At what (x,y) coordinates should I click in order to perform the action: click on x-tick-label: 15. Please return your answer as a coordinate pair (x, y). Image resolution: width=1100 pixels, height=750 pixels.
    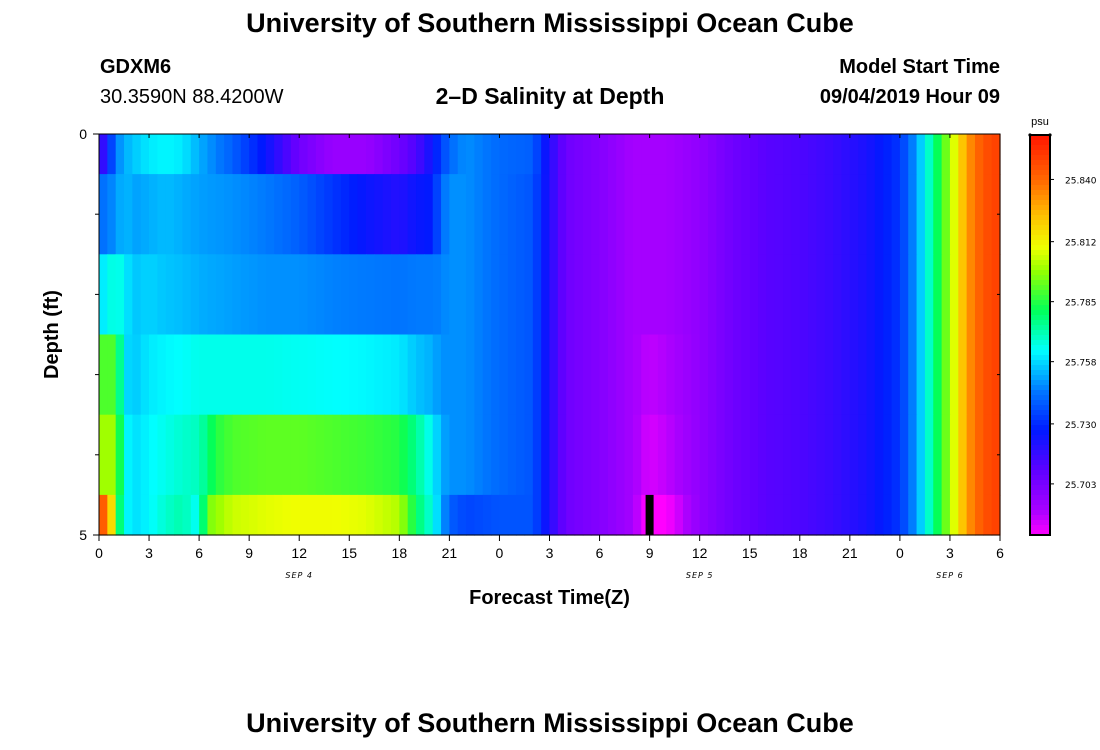
    Looking at the image, I should click on (349, 553).